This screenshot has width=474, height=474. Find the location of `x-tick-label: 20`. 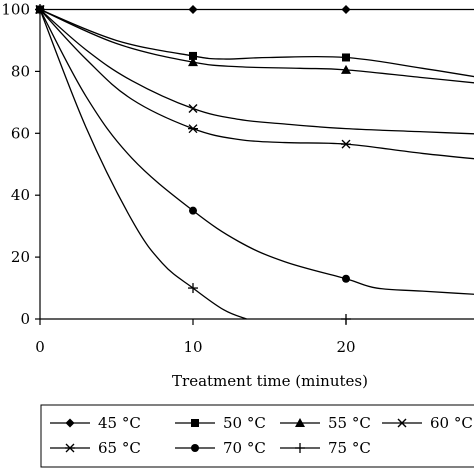

x-tick-label: 20 is located at coordinates (345, 347).